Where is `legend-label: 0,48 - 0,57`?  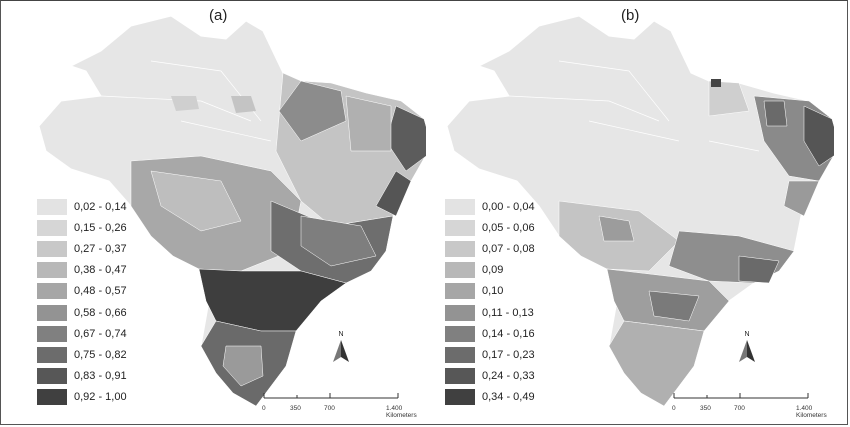
legend-label: 0,48 - 0,57 is located at coordinates (100, 291).